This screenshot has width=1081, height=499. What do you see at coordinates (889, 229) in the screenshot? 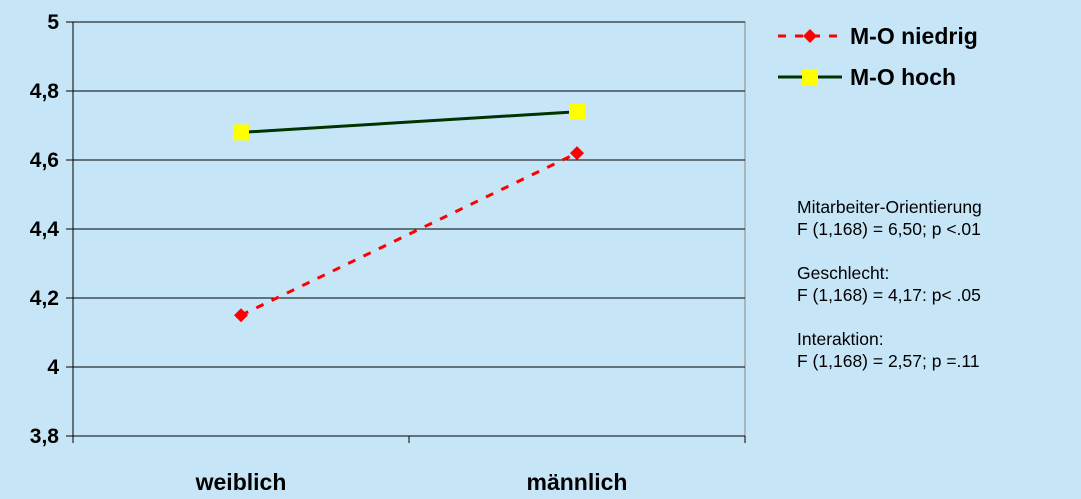
I see `stat-value: F (1,168) = 6,50; p <.01` at bounding box center [889, 229].